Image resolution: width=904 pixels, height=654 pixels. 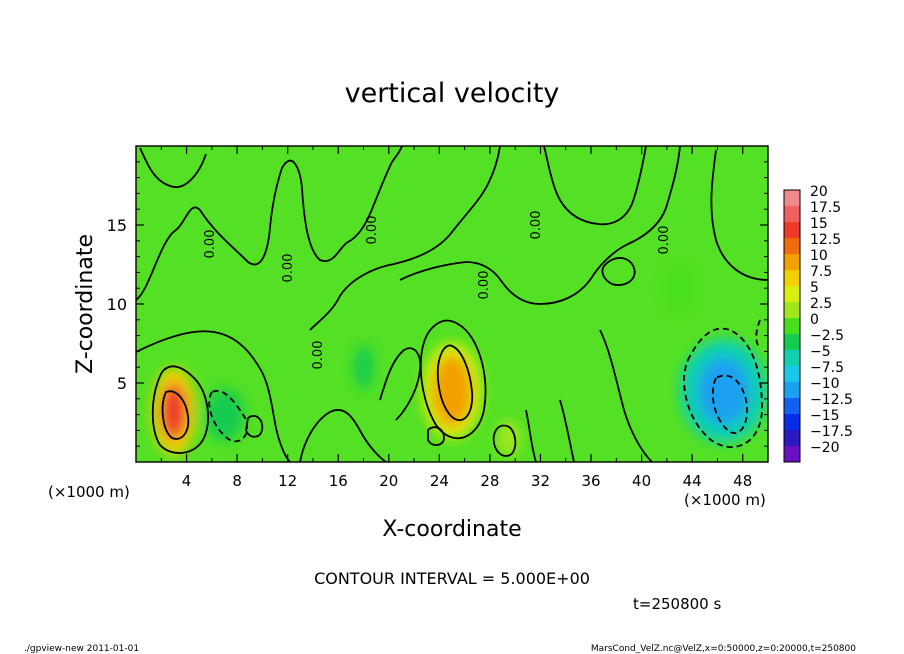 What do you see at coordinates (742, 481) in the screenshot?
I see `x-tick-label: 48` at bounding box center [742, 481].